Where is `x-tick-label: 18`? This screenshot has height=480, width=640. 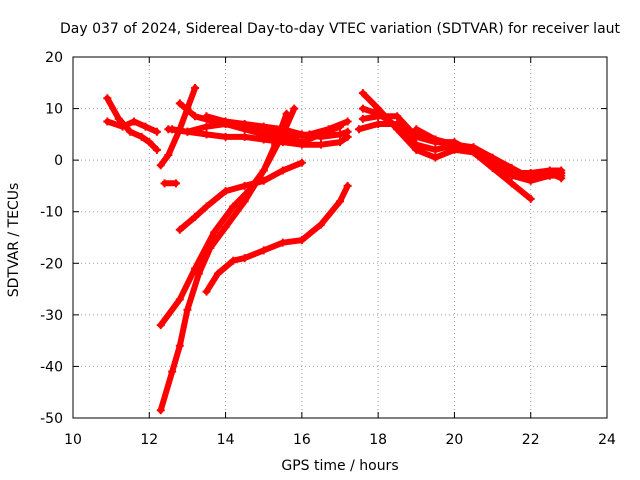 x-tick-label: 18 is located at coordinates (378, 440).